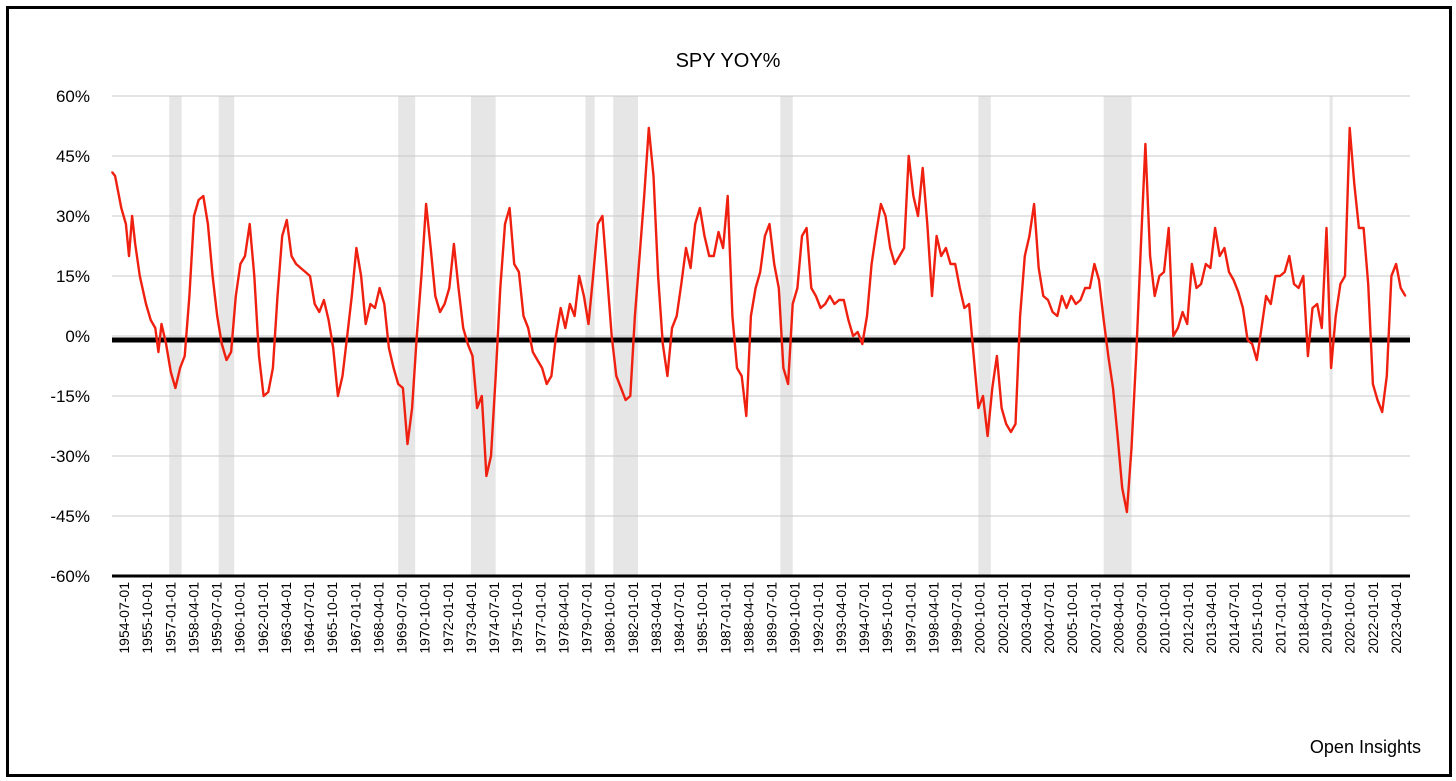 This screenshot has width=1456, height=781. What do you see at coordinates (1373, 618) in the screenshot?
I see `x-tick-label: 2022-01-01` at bounding box center [1373, 618].